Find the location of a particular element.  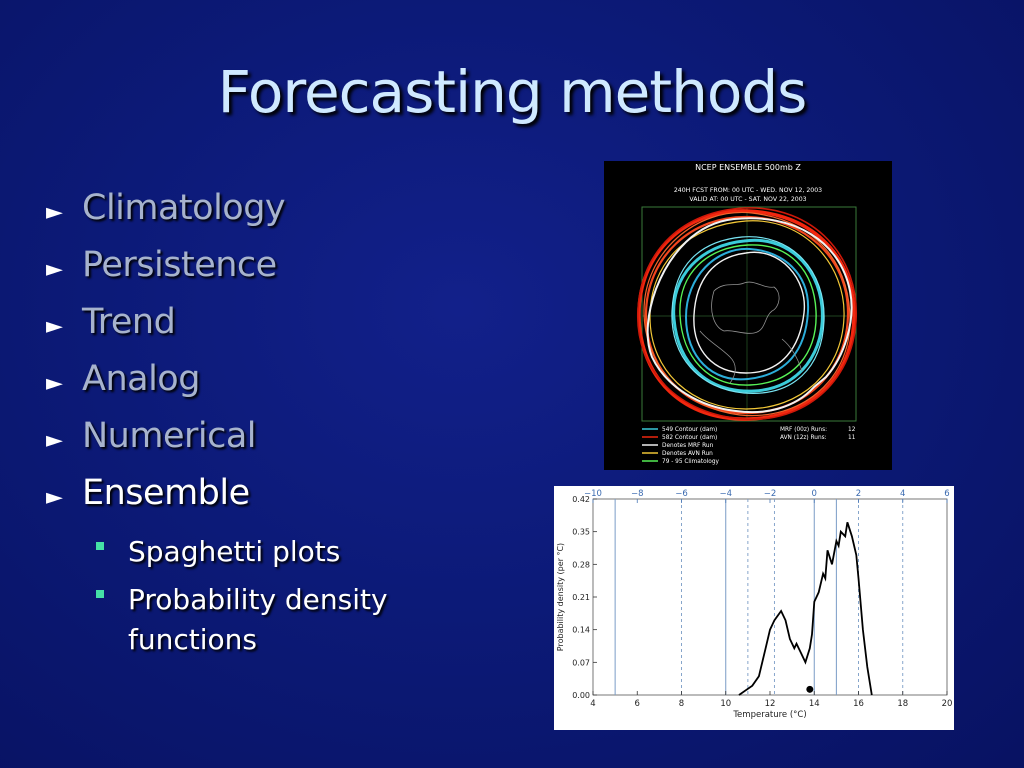

top-tick-label: −8 is located at coordinates (637, 494).